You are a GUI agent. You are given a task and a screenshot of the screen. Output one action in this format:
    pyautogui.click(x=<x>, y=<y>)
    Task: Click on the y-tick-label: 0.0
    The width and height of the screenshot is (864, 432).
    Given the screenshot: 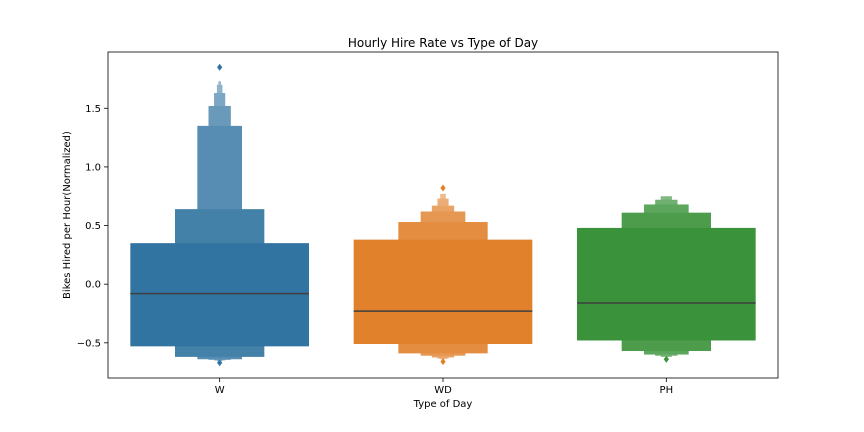 What is the action you would take?
    pyautogui.click(x=93, y=285)
    